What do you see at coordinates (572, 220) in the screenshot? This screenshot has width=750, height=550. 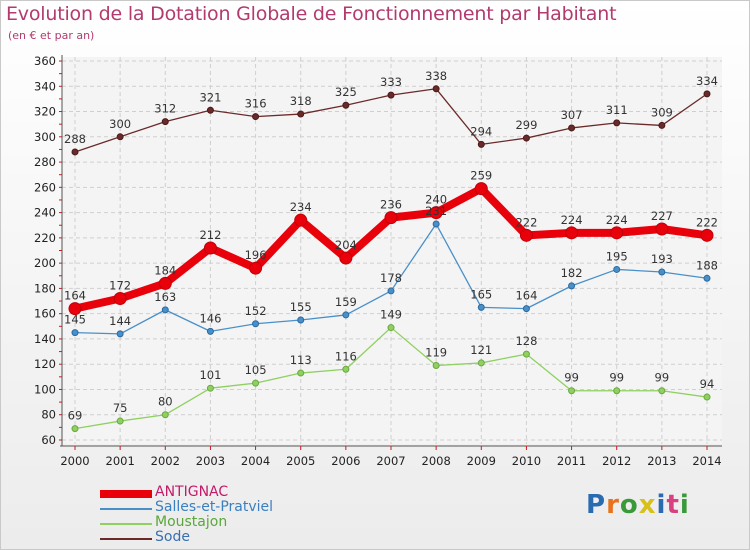 I see `data-label: 224` at bounding box center [572, 220].